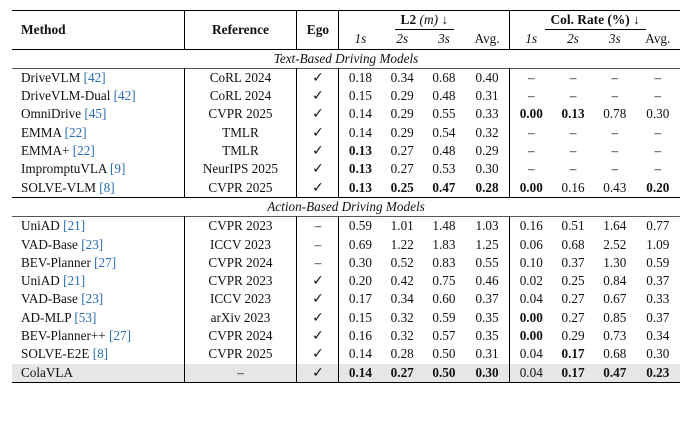 The width and height of the screenshot is (690, 427). I want to click on col-rate-value-cell: 0.30, so click(658, 114).